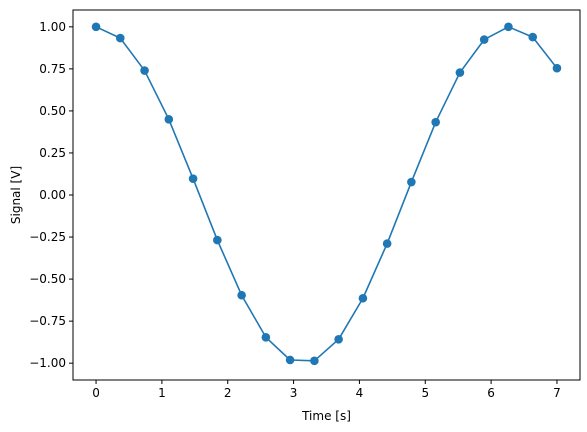 The width and height of the screenshot is (587, 432). What do you see at coordinates (47, 321) in the screenshot?
I see `y-tick-label: −0.75` at bounding box center [47, 321].